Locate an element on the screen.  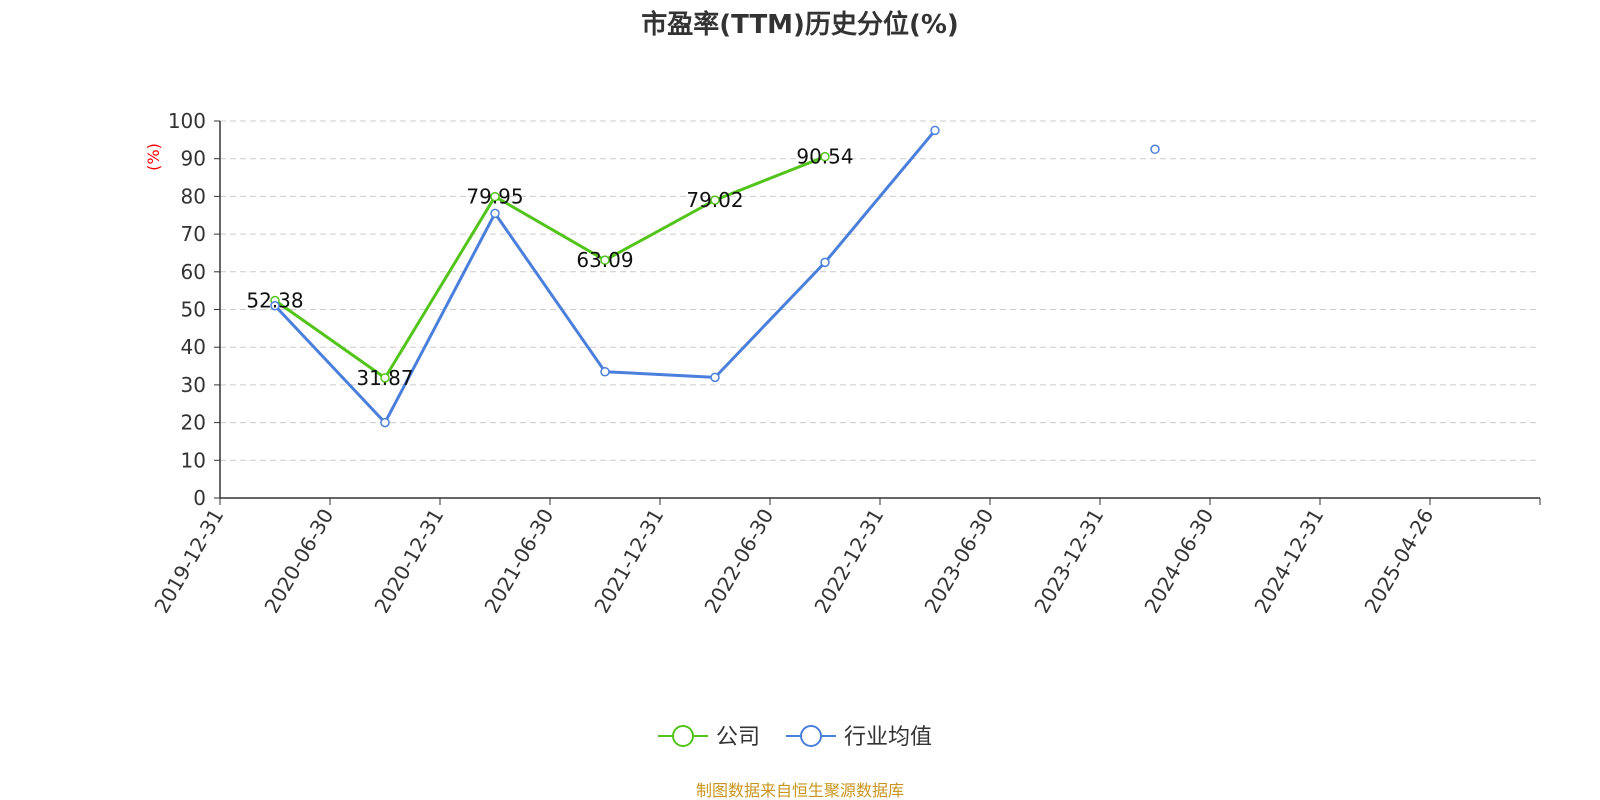
y-tick-label-40: 40 is located at coordinates (193, 347).